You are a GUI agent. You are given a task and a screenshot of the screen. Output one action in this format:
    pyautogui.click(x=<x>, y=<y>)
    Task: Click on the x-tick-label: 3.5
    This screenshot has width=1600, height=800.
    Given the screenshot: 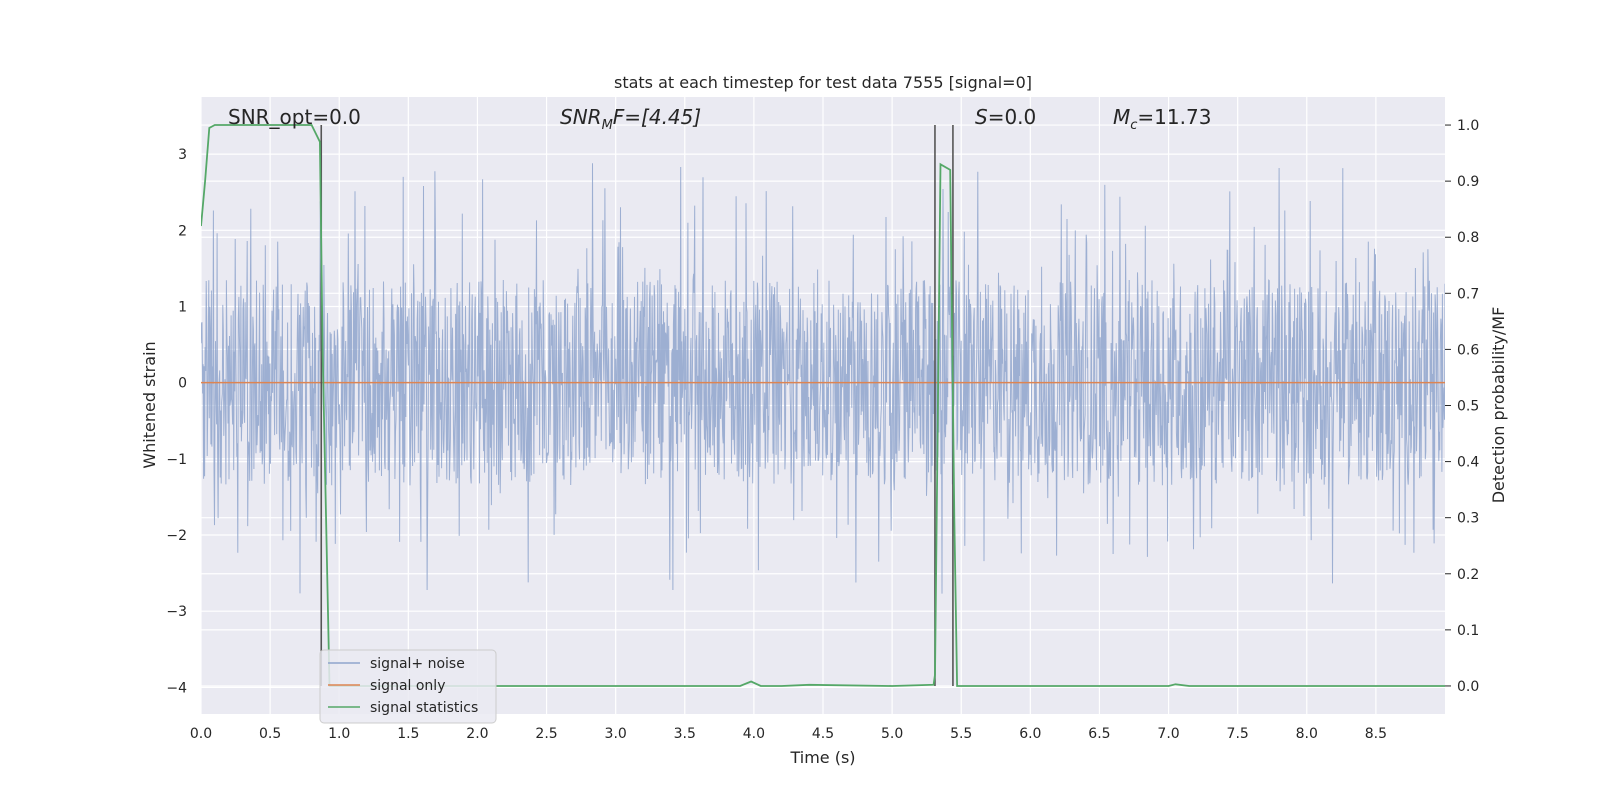 What is the action you would take?
    pyautogui.click(x=685, y=734)
    